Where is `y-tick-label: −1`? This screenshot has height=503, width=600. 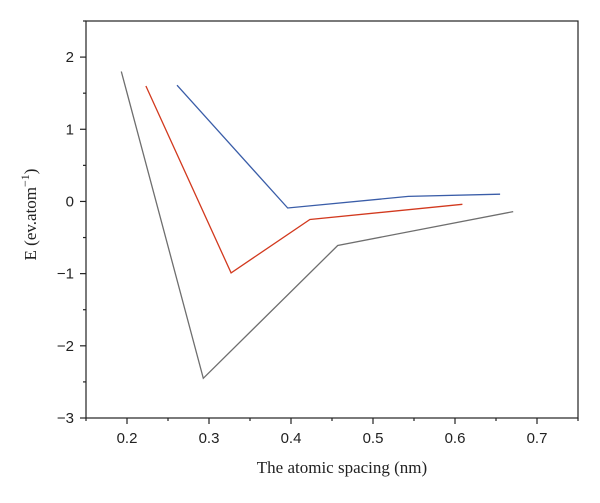 y-tick-label: −1 is located at coordinates (65, 274).